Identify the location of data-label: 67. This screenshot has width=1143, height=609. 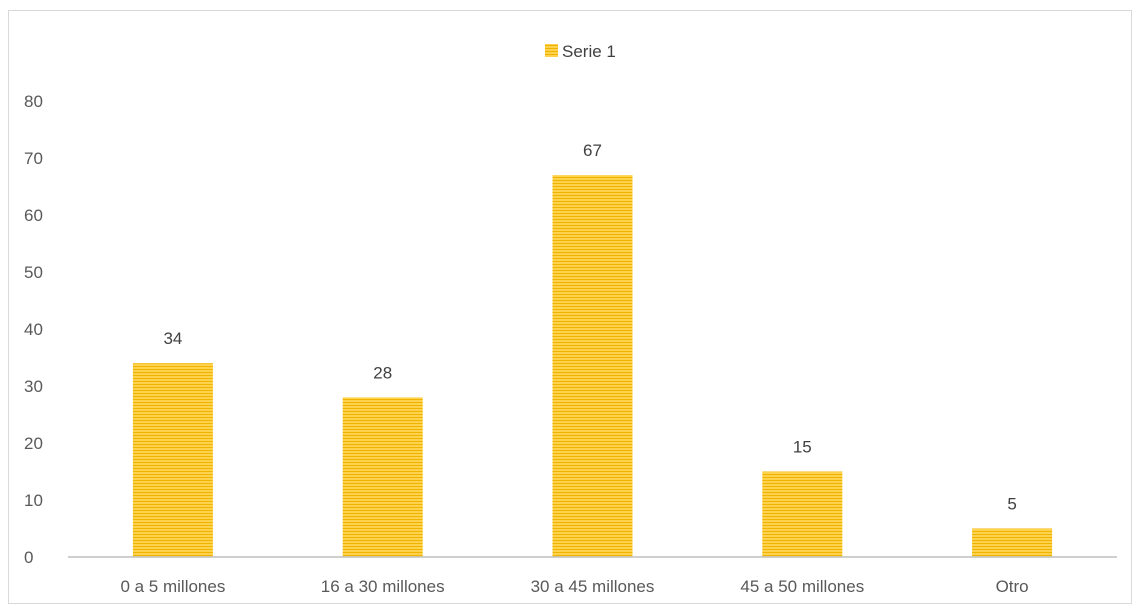
(592, 150).